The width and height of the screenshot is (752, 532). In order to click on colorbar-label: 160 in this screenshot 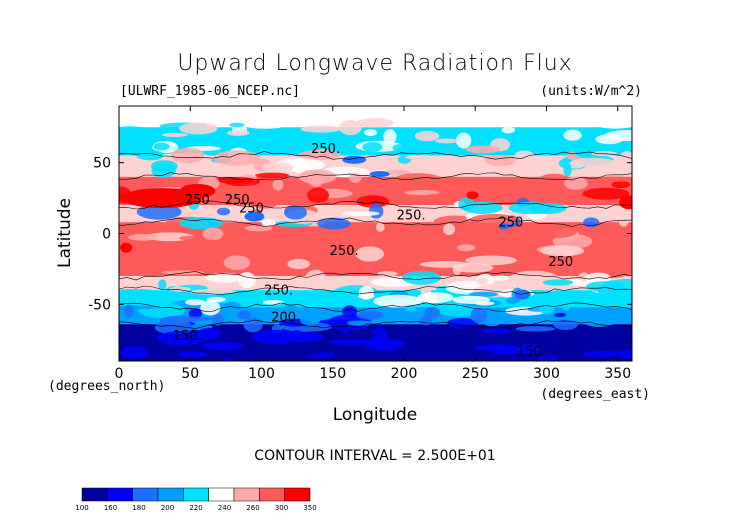, I will do `click(110, 508)`.